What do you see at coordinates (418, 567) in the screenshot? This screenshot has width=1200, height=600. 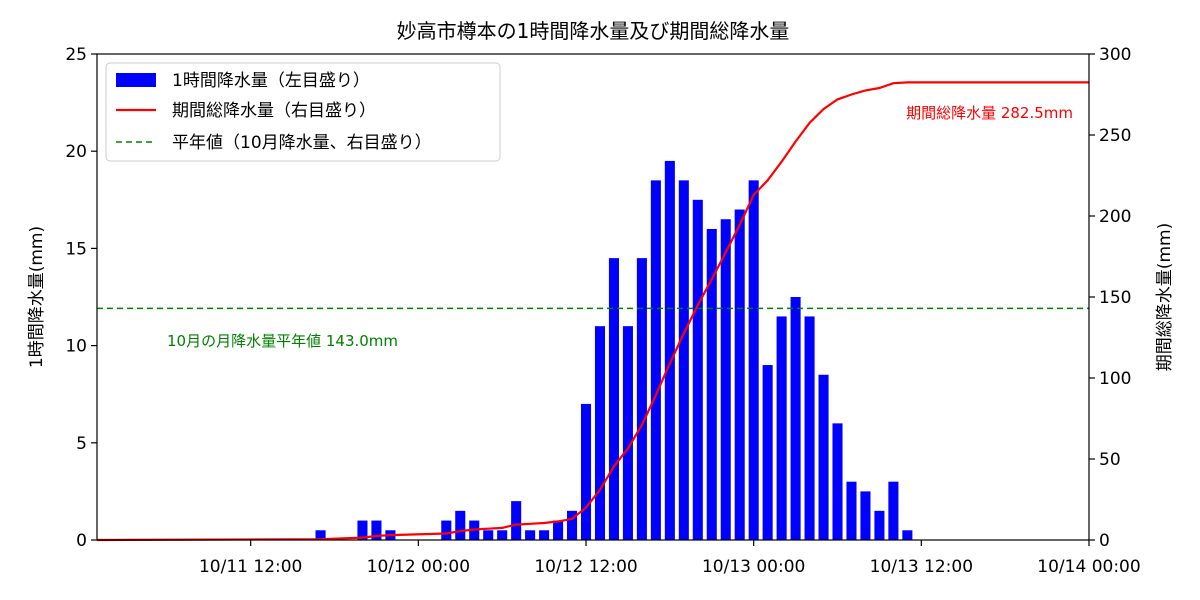 I see `x-tick-label: 10/12 00:00` at bounding box center [418, 567].